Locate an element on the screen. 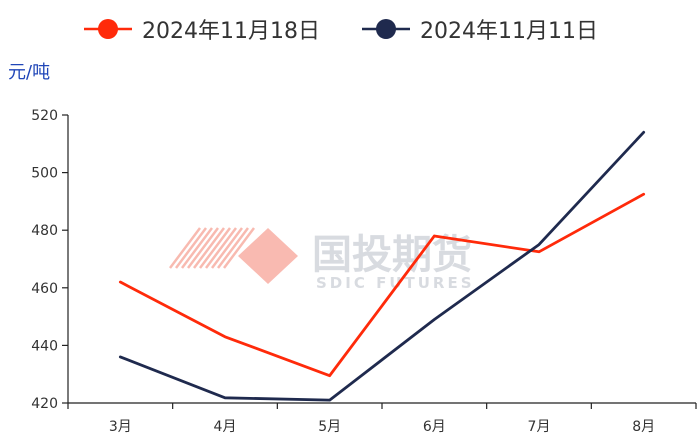 This screenshot has height=439, width=698. legend-label: 2024年11月18日 is located at coordinates (231, 31).